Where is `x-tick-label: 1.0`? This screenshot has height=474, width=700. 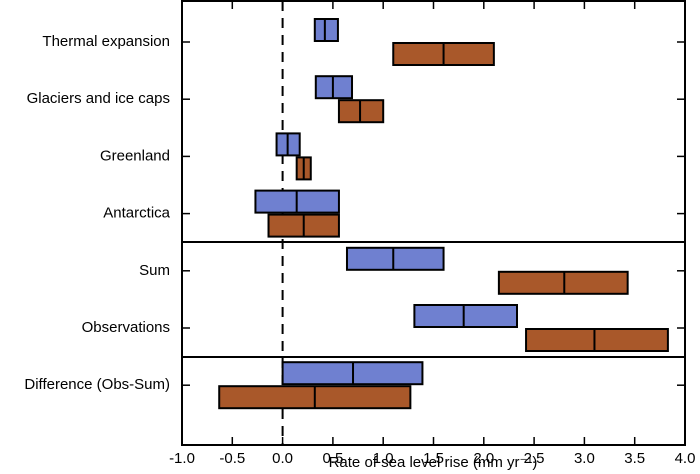
x-tick-label: 1.0 is located at coordinates (383, 458).